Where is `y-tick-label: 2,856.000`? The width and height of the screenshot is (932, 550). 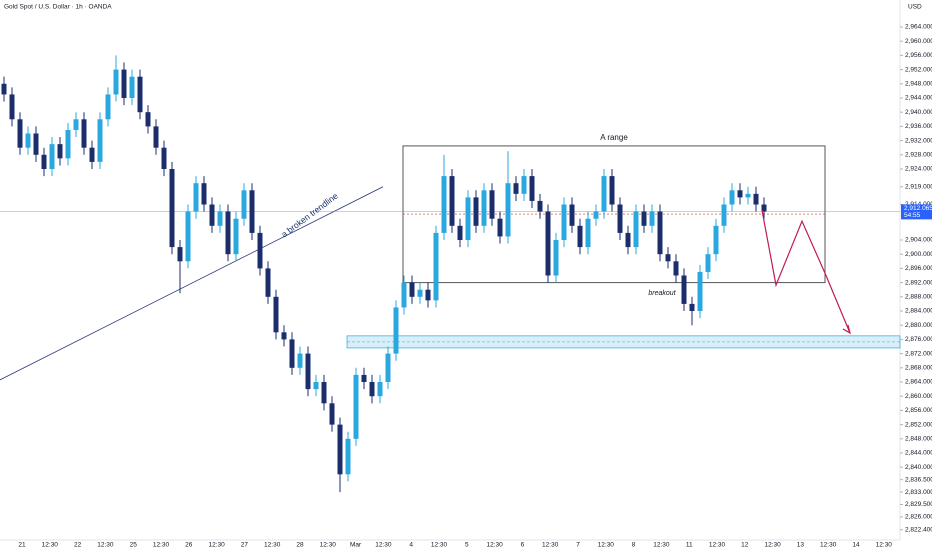
y-tick-label: 2,856.000 is located at coordinates (918, 410).